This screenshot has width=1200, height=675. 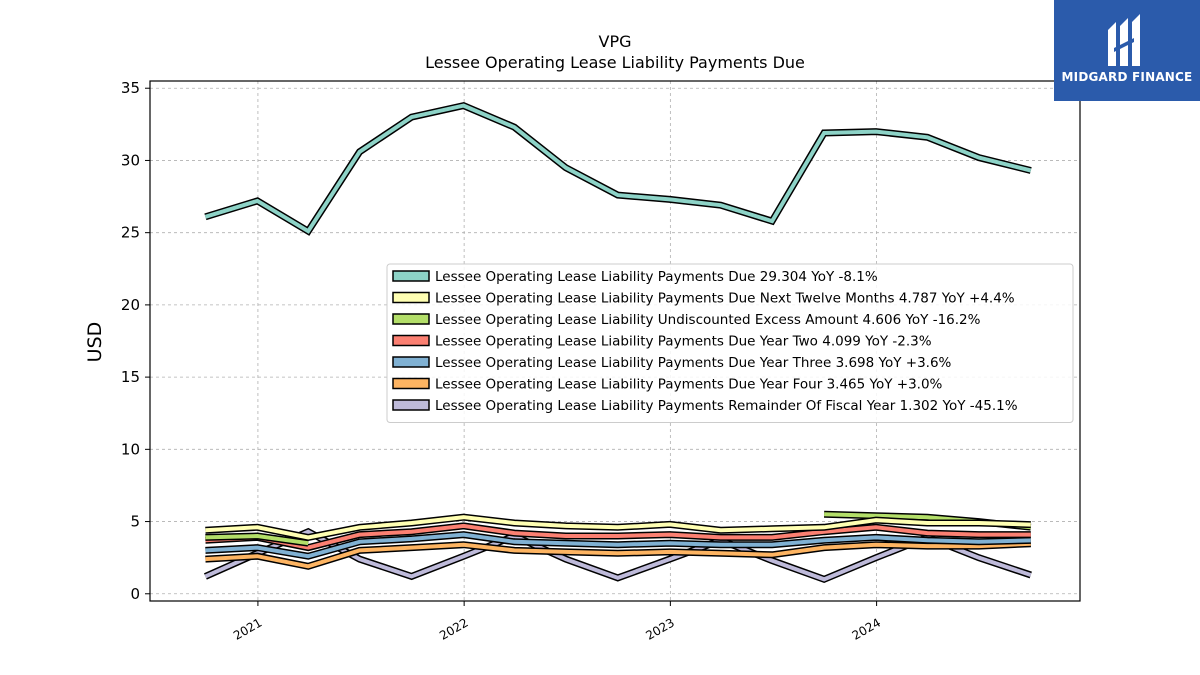 I want to click on midgard-logo-icon, so click(x=1124, y=40).